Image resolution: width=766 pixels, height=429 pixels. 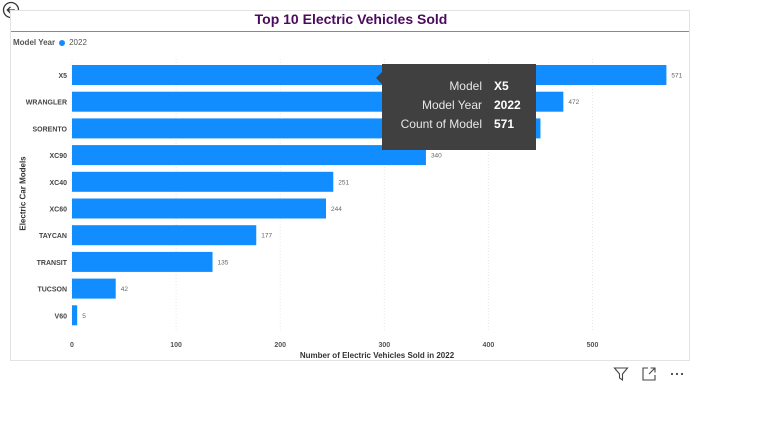 What do you see at coordinates (58, 183) in the screenshot?
I see `category-label: XC40` at bounding box center [58, 183].